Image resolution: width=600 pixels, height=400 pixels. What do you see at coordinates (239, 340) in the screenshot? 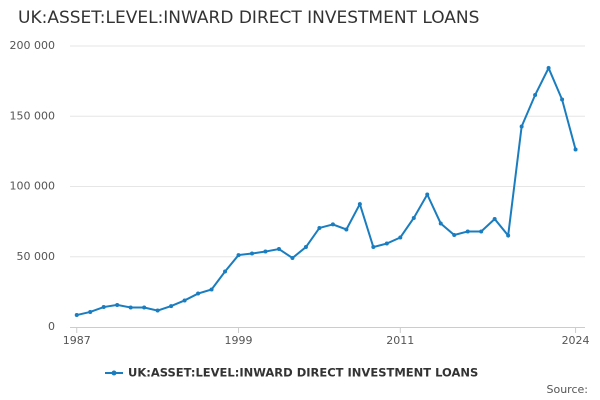
I see `x-tick-label: 1999` at bounding box center [239, 340].